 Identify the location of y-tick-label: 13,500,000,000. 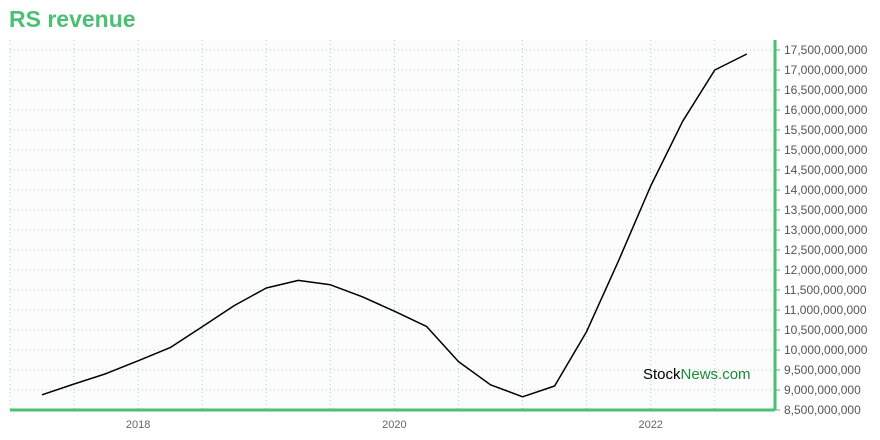
(826, 210).